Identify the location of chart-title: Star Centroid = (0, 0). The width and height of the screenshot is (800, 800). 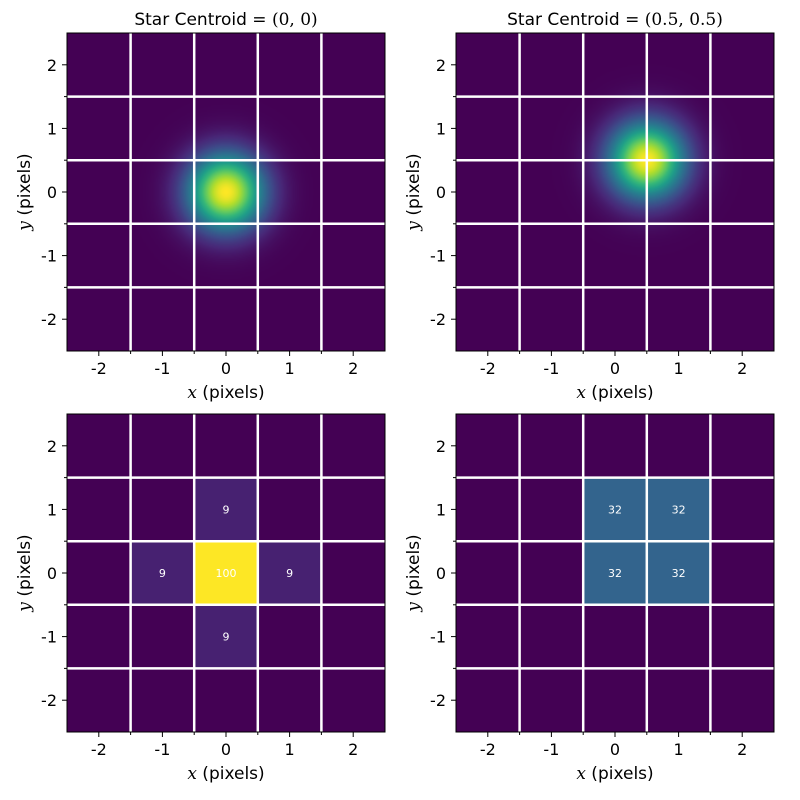
(225, 20).